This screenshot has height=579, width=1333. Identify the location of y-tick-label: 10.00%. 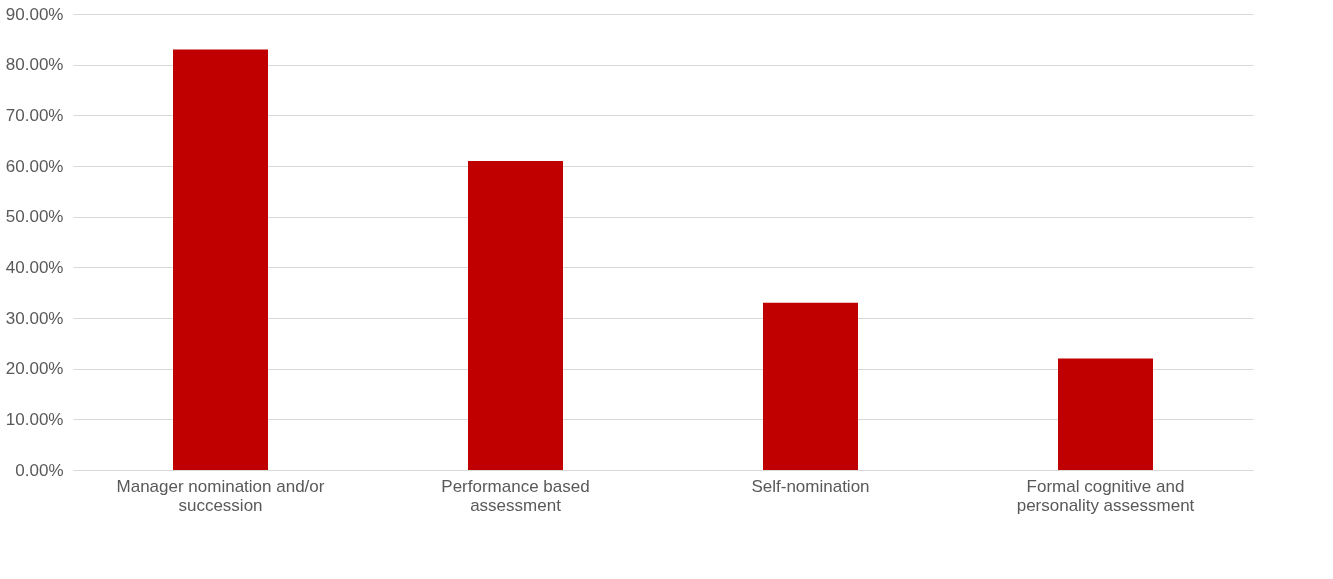
(34, 419).